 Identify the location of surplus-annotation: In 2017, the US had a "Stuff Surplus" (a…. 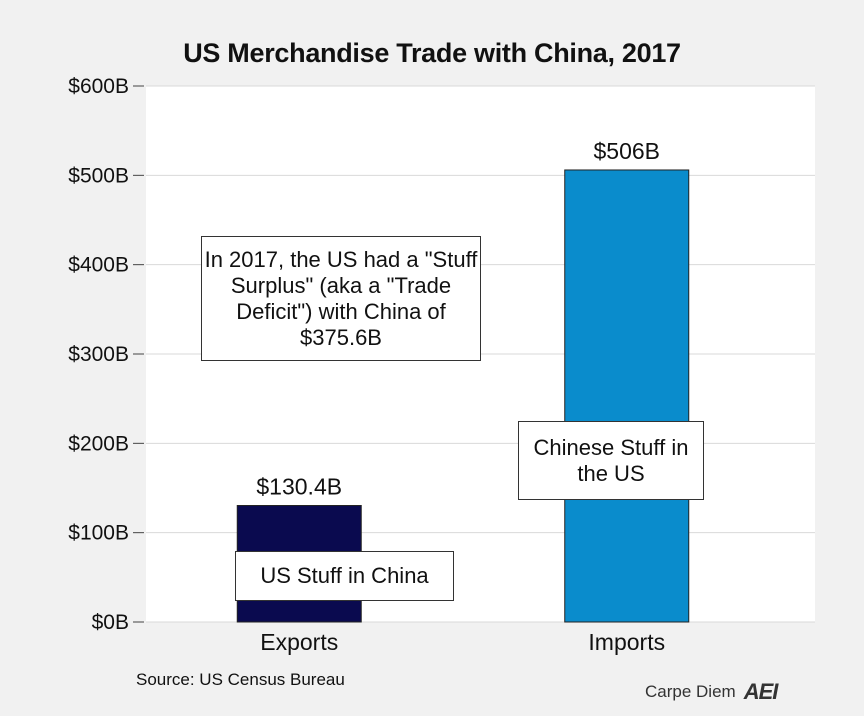
(341, 298).